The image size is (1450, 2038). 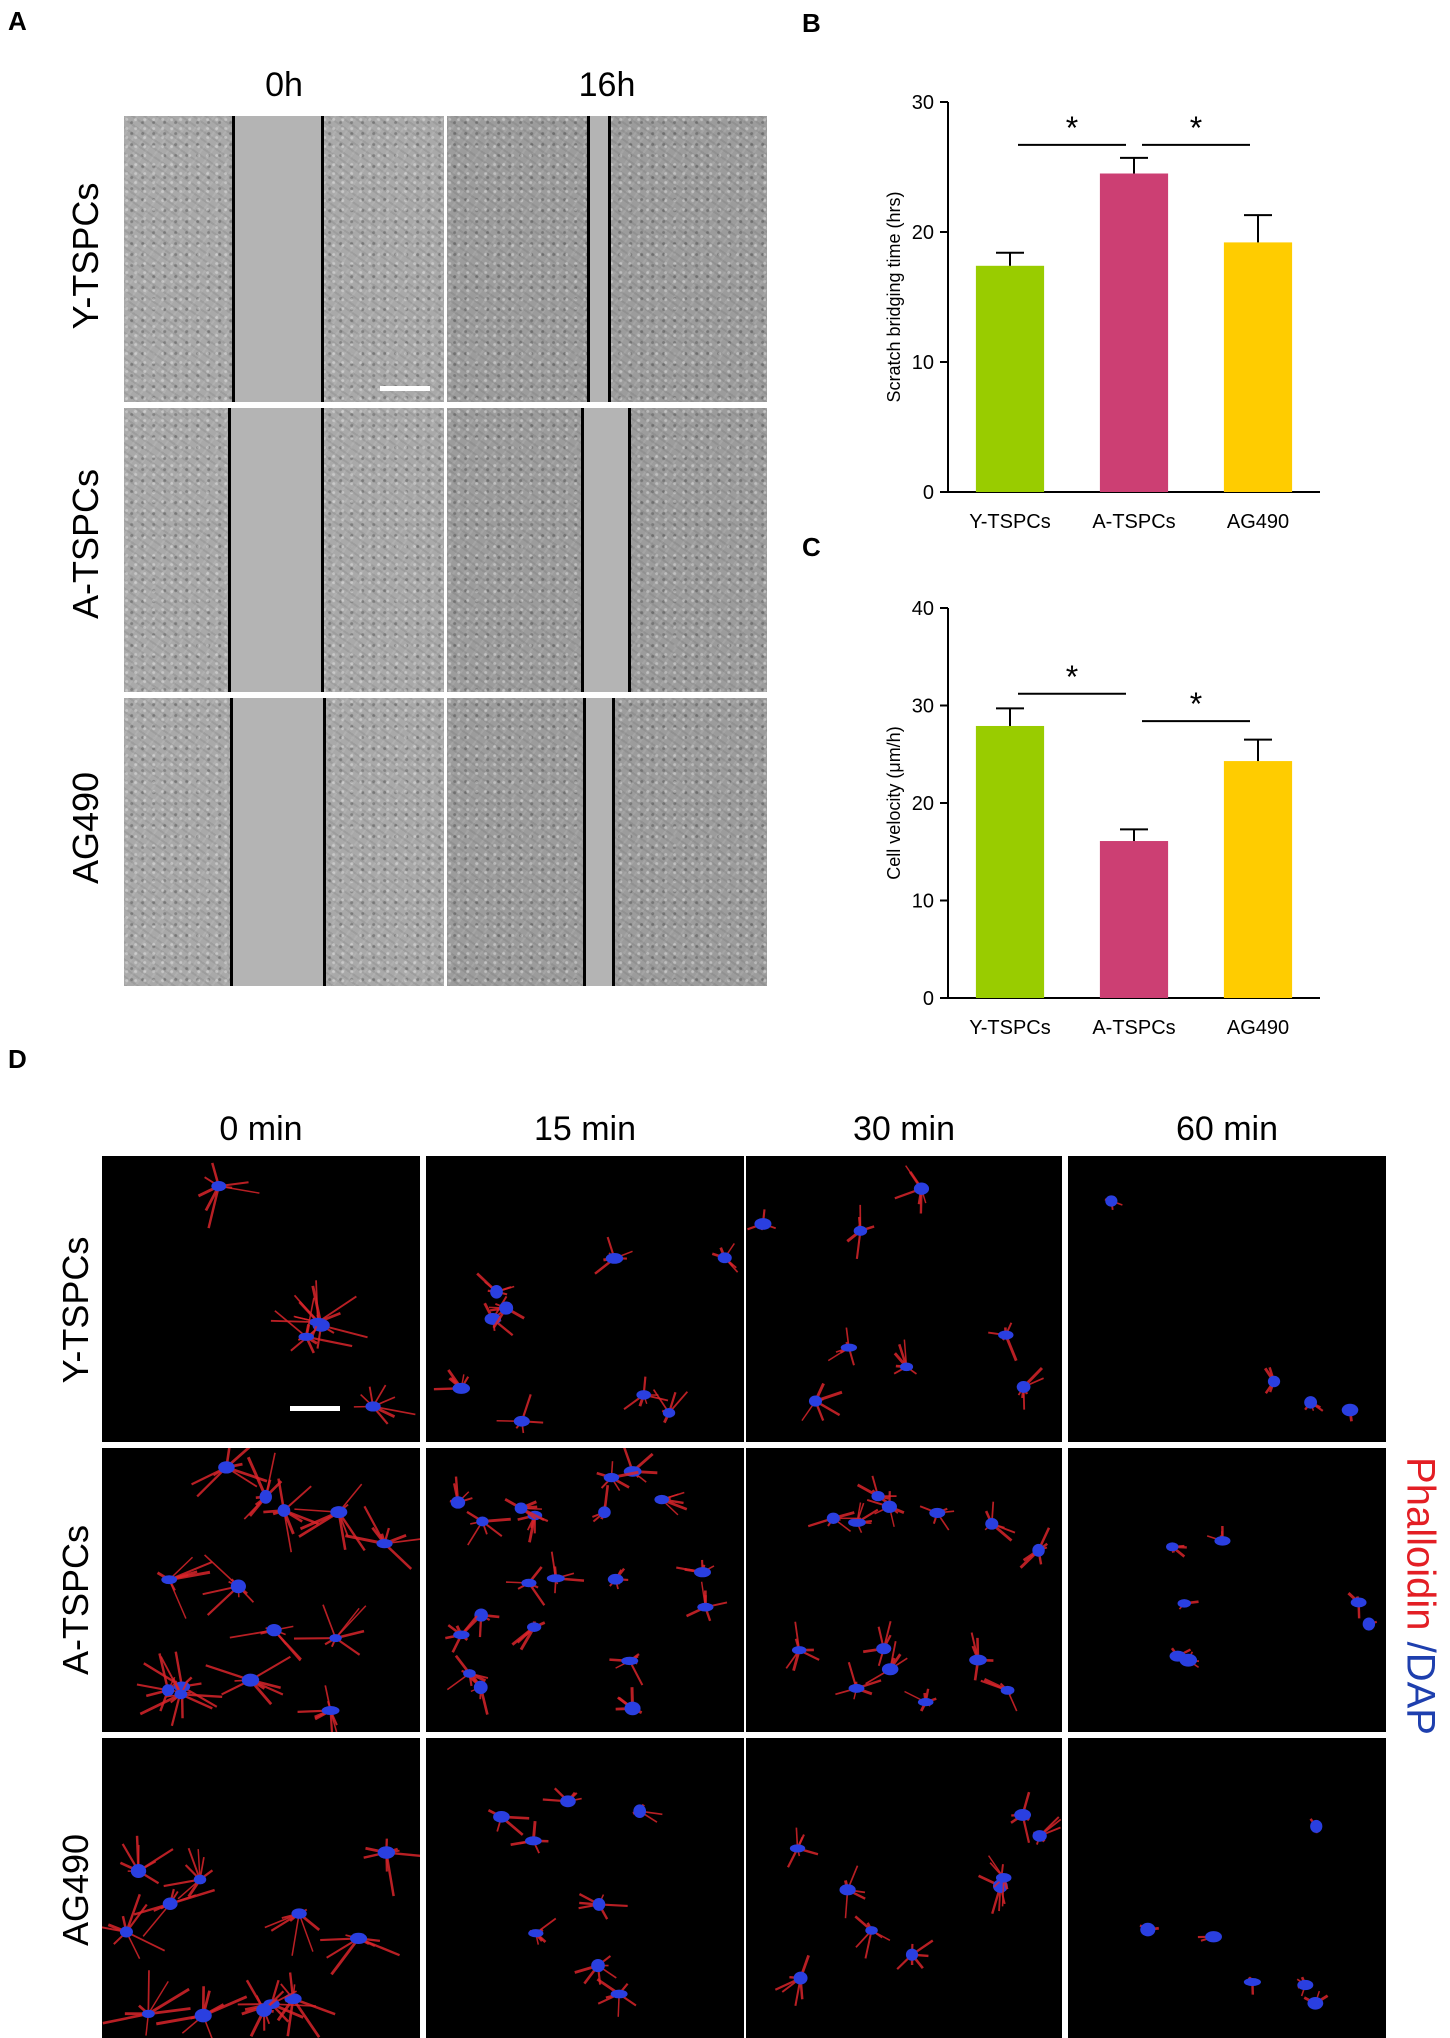 I want to click on panel-a-row-ag490: AG490, so click(x=86, y=828).